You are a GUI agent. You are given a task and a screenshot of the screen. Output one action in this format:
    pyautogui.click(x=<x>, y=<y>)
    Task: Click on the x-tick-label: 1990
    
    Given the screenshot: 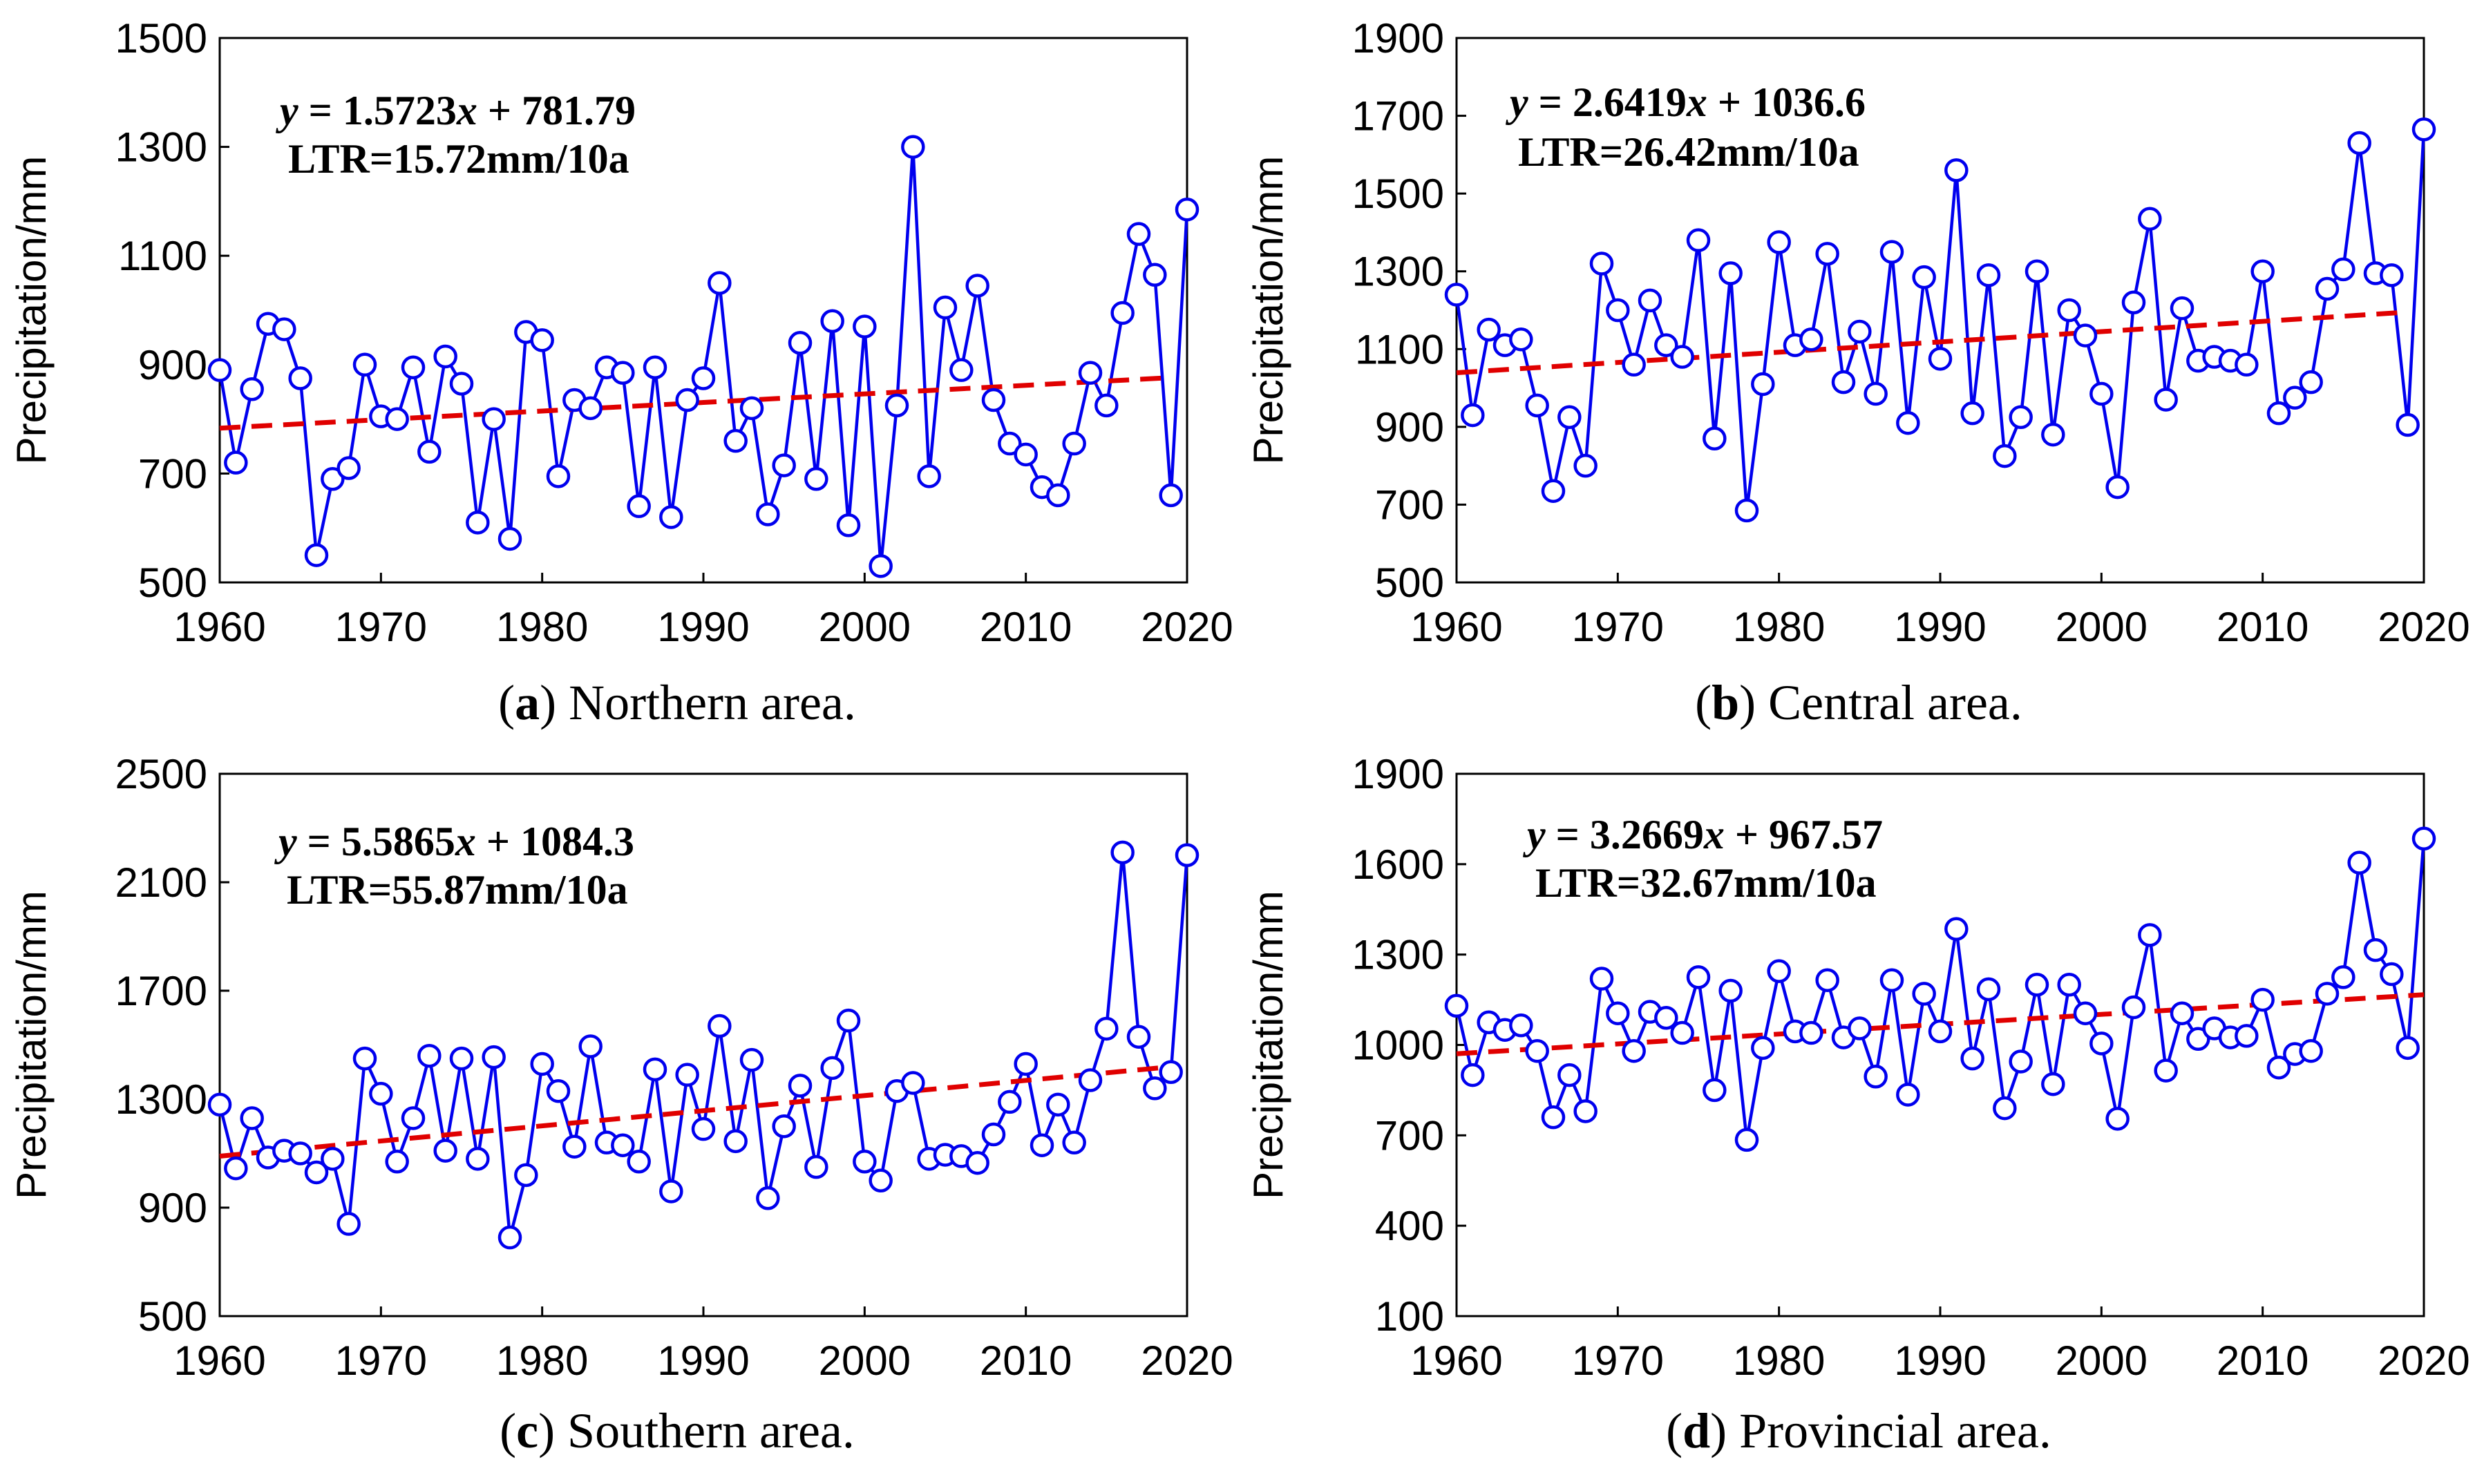 What is the action you would take?
    pyautogui.click(x=703, y=1361)
    